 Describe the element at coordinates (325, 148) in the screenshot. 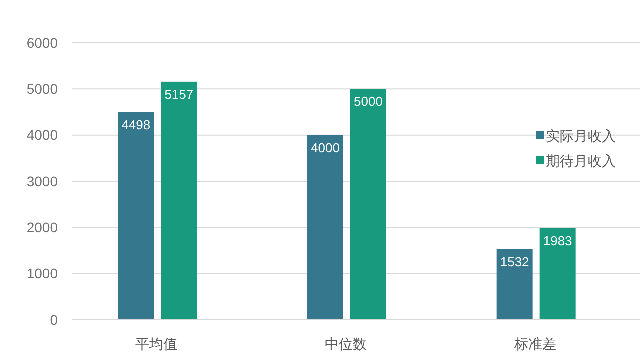

I see `data-label: 4000` at that location.